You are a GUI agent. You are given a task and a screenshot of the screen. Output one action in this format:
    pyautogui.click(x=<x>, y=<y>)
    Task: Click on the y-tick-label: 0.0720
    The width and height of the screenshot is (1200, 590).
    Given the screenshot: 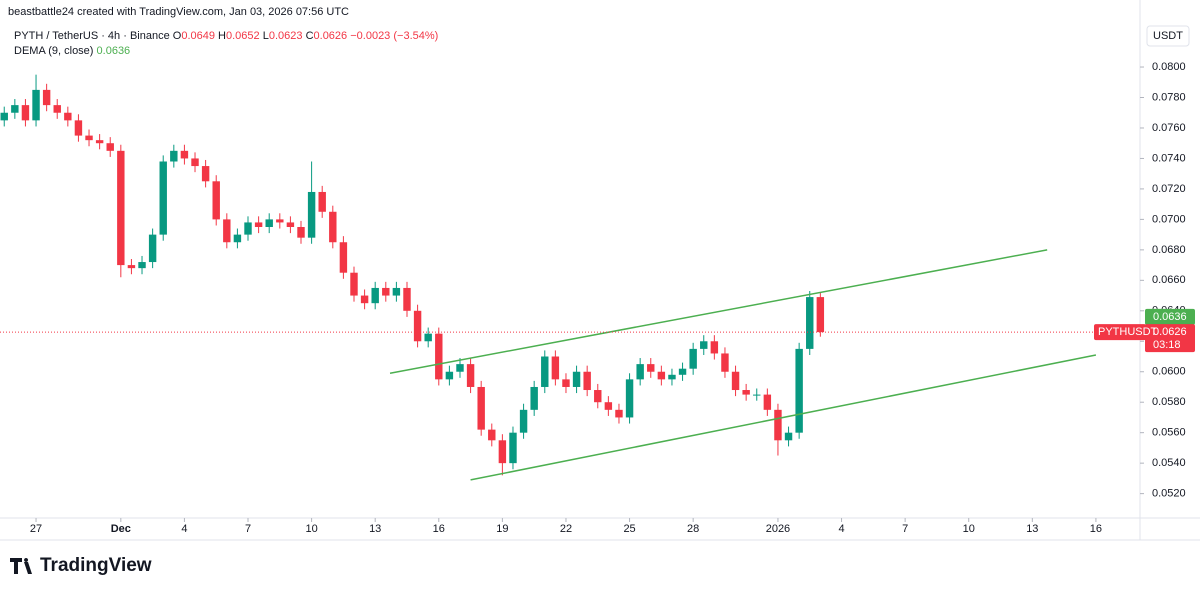 What is the action you would take?
    pyautogui.click(x=1169, y=189)
    